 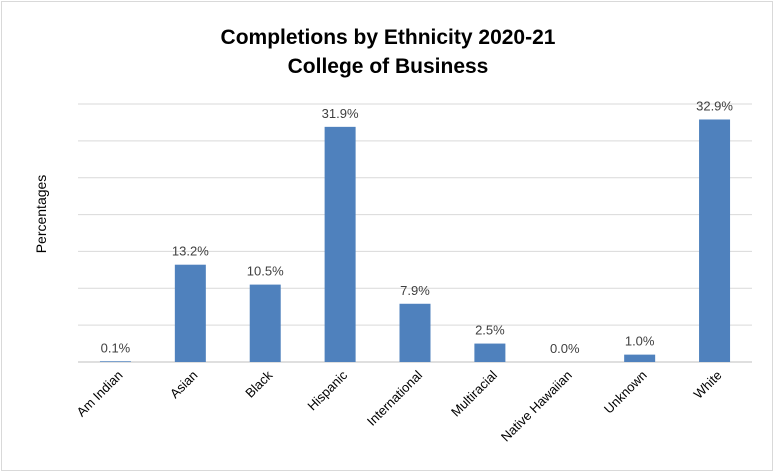 I want to click on bar-am-indian, so click(x=115, y=361).